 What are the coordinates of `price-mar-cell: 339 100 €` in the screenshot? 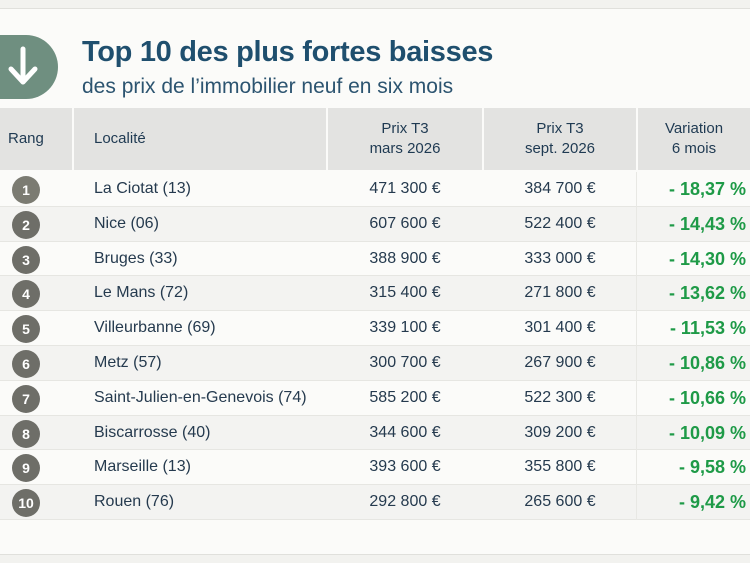 It's located at (405, 328).